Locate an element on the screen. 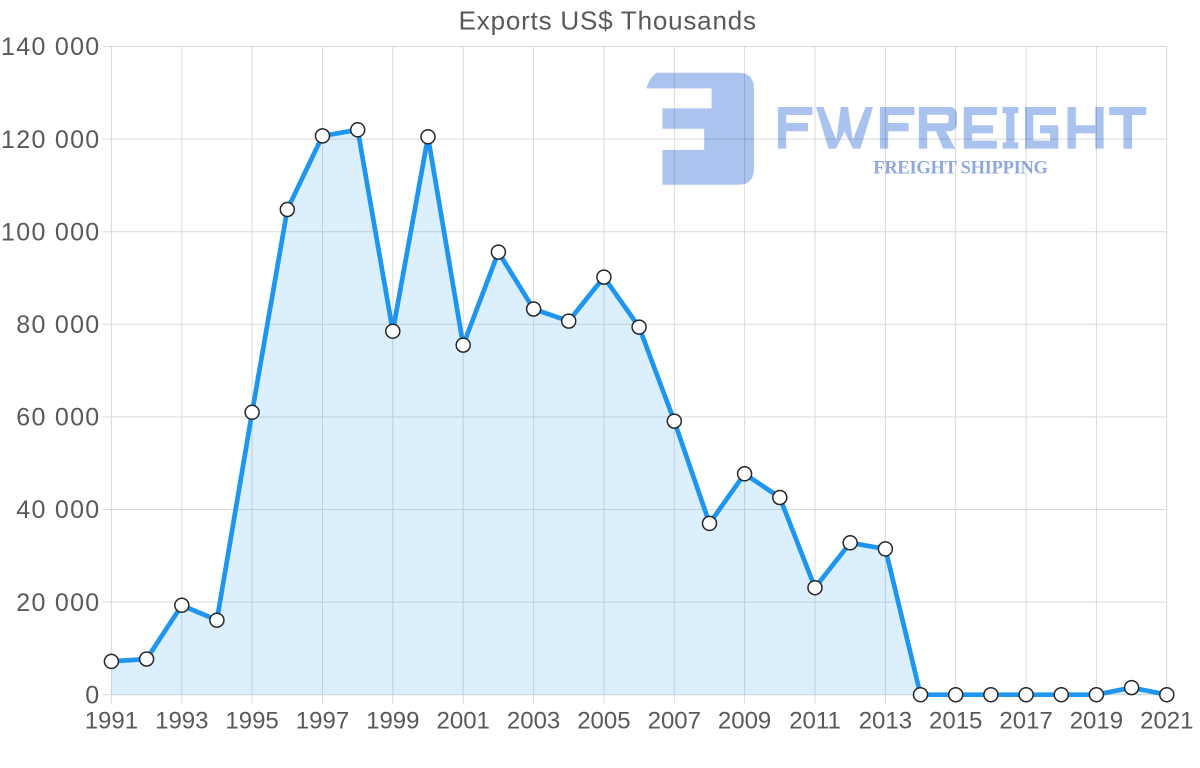 This screenshot has width=1200, height=768. svg-text: 1991 is located at coordinates (111, 720).